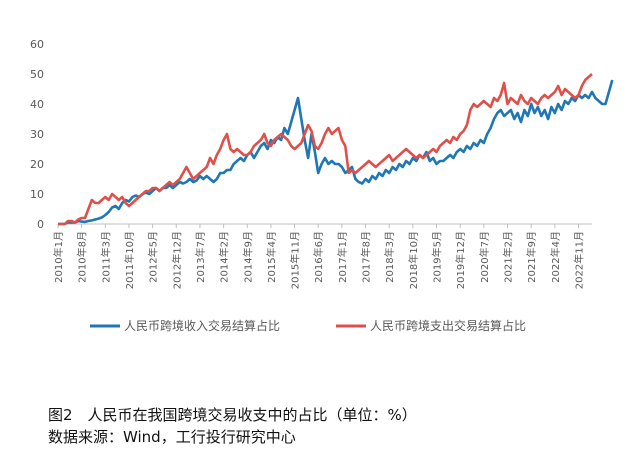 Image resolution: width=637 pixels, height=474 pixels. What do you see at coordinates (200, 257) in the screenshot?
I see `x-tick-label: 2013年7月` at bounding box center [200, 257].